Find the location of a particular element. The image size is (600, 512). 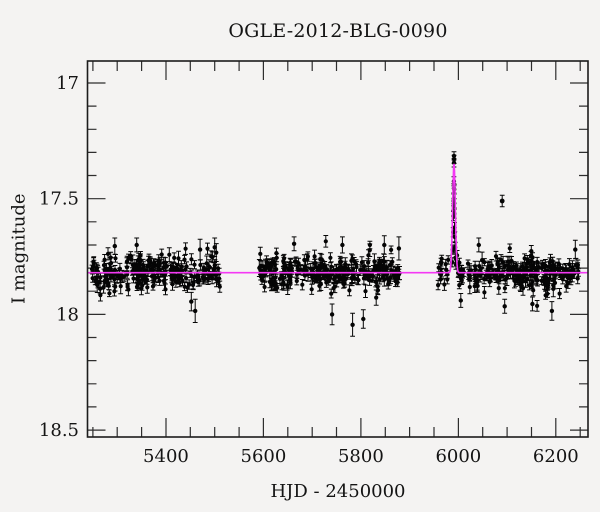

x-tick-labels: 5400 5600 5800 6000 6200 is located at coordinates (361, 456).